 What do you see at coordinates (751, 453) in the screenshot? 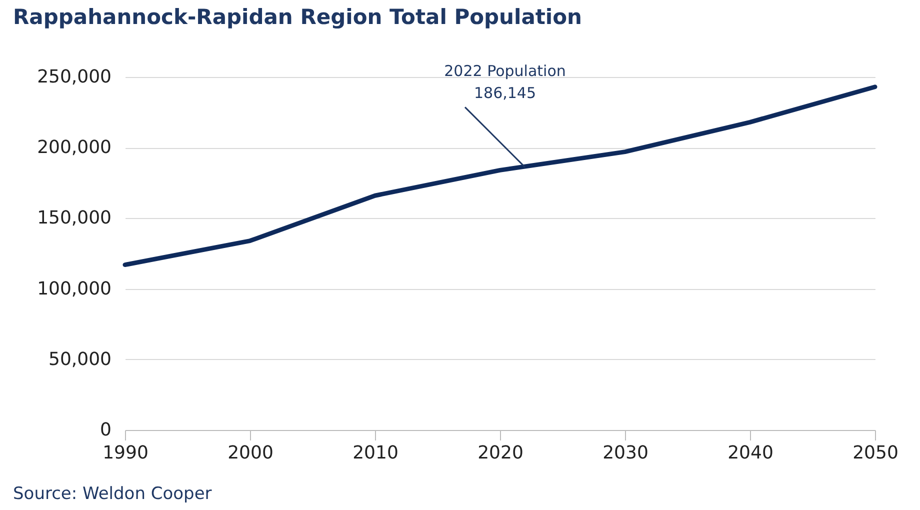
I see `x-tick-label: 2040` at bounding box center [751, 453].